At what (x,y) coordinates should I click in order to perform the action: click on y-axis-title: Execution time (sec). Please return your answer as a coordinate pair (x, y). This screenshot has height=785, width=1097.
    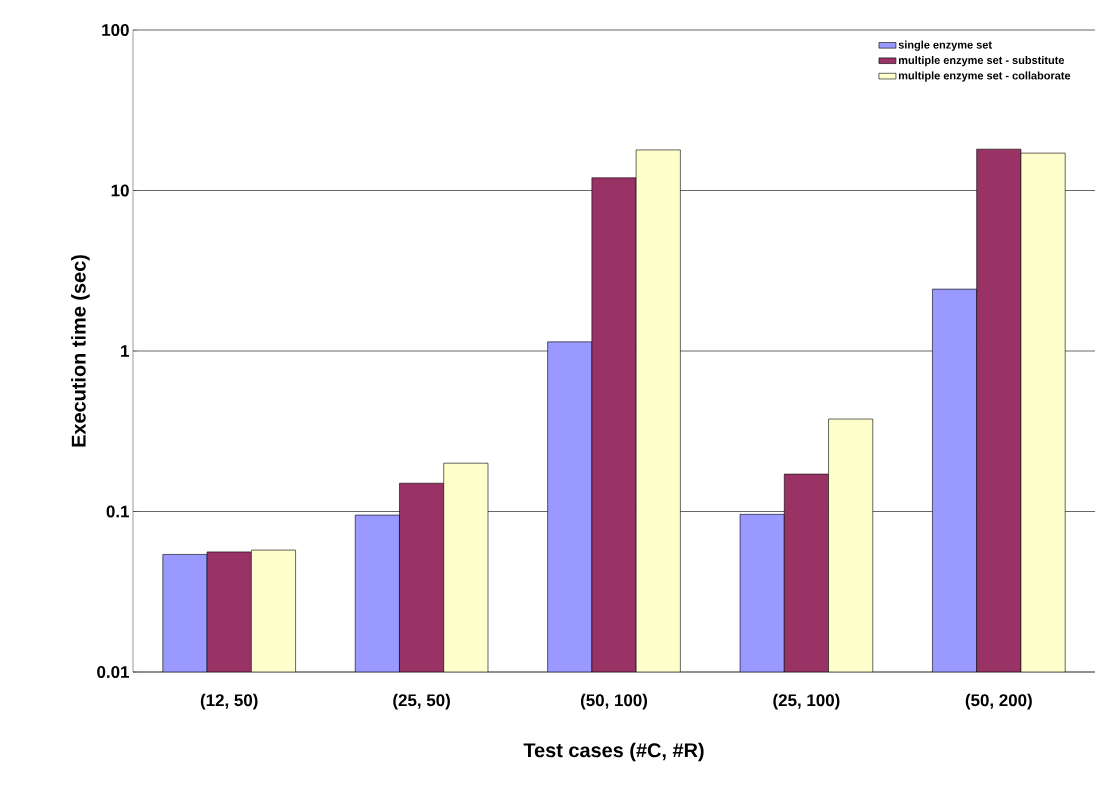
    Looking at the image, I should click on (80, 351).